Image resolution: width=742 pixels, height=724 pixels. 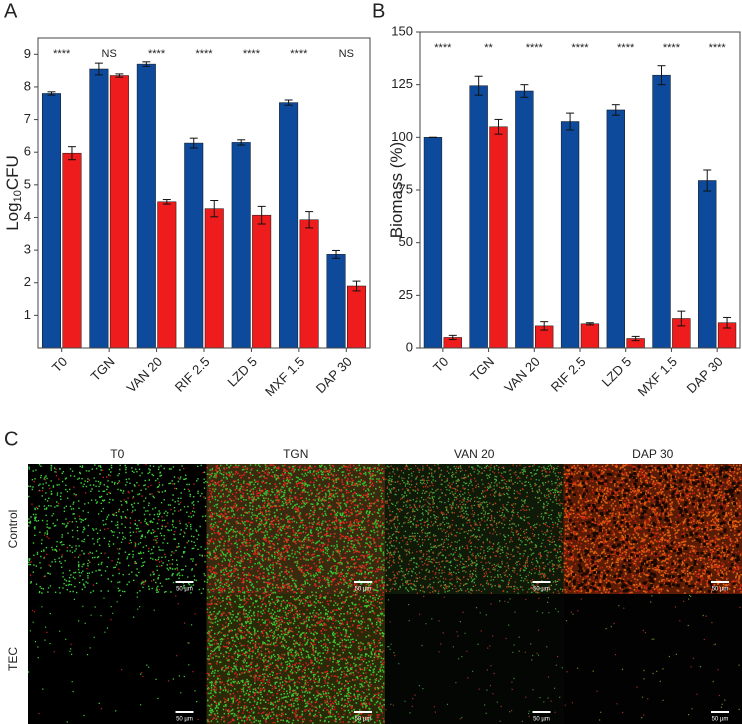 What do you see at coordinates (27, 249) in the screenshot?
I see `y-tick-label: 3` at bounding box center [27, 249].